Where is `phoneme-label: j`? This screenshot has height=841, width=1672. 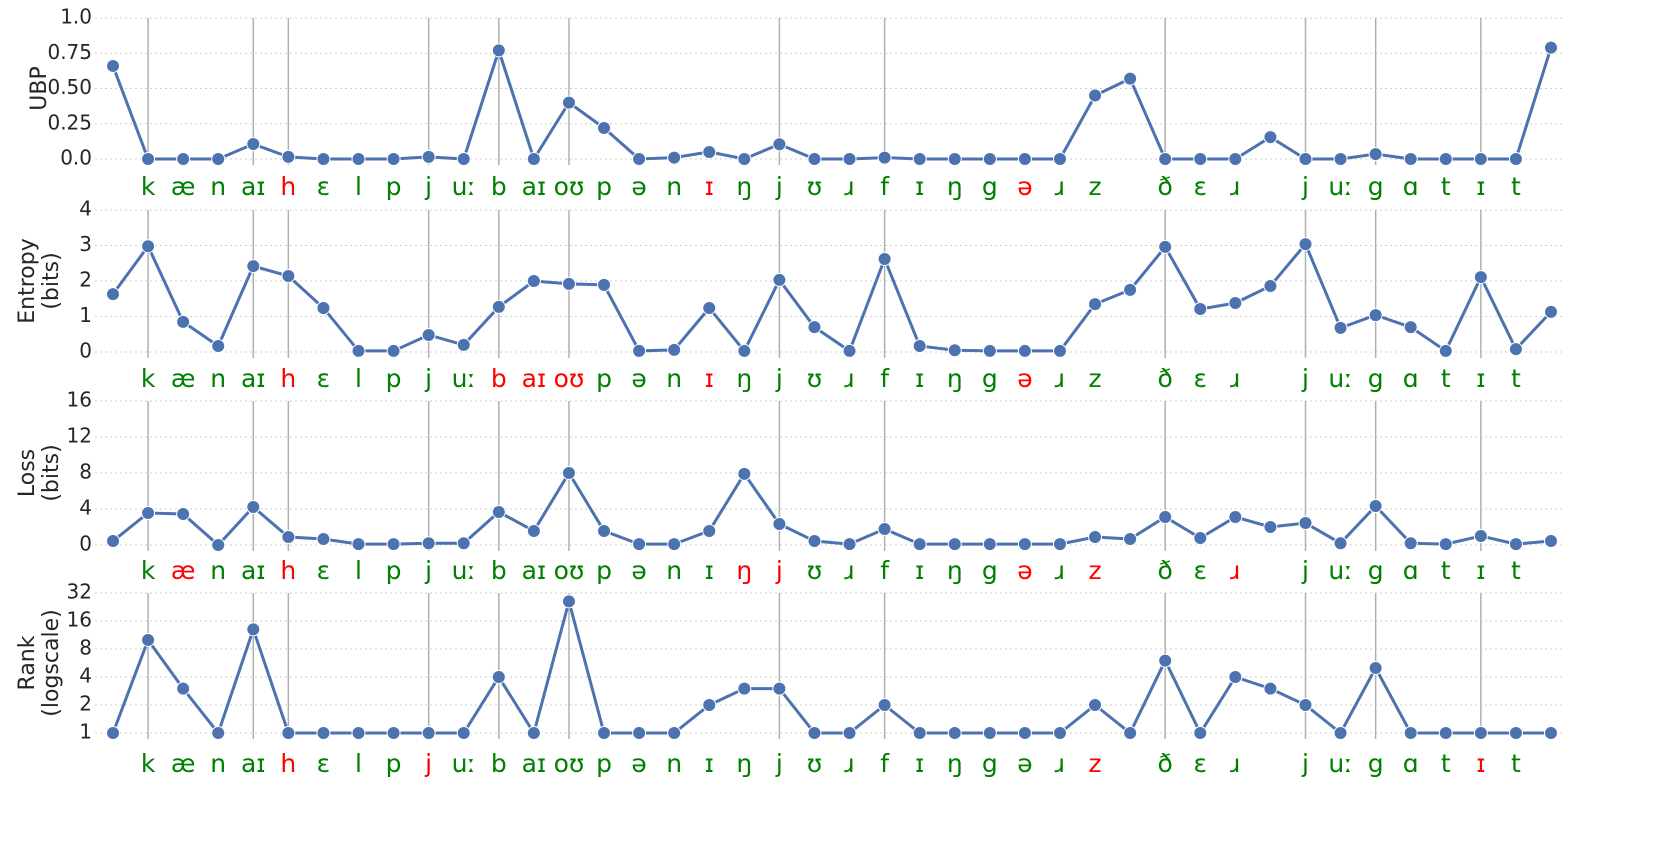
phoneme-label: j is located at coordinates (428, 570).